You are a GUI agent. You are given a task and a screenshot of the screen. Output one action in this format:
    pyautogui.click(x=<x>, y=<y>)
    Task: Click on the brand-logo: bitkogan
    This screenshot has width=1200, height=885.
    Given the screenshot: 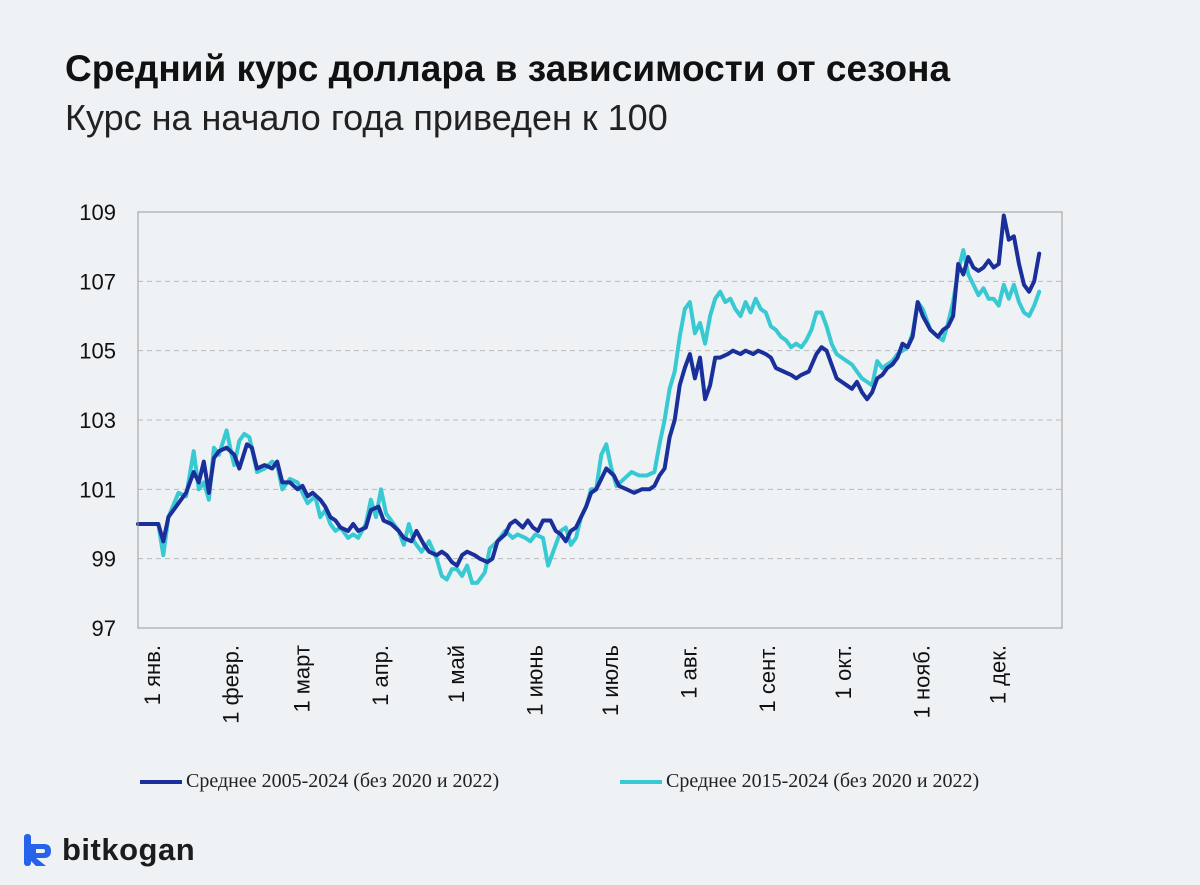 What is the action you would take?
    pyautogui.click(x=108, y=850)
    